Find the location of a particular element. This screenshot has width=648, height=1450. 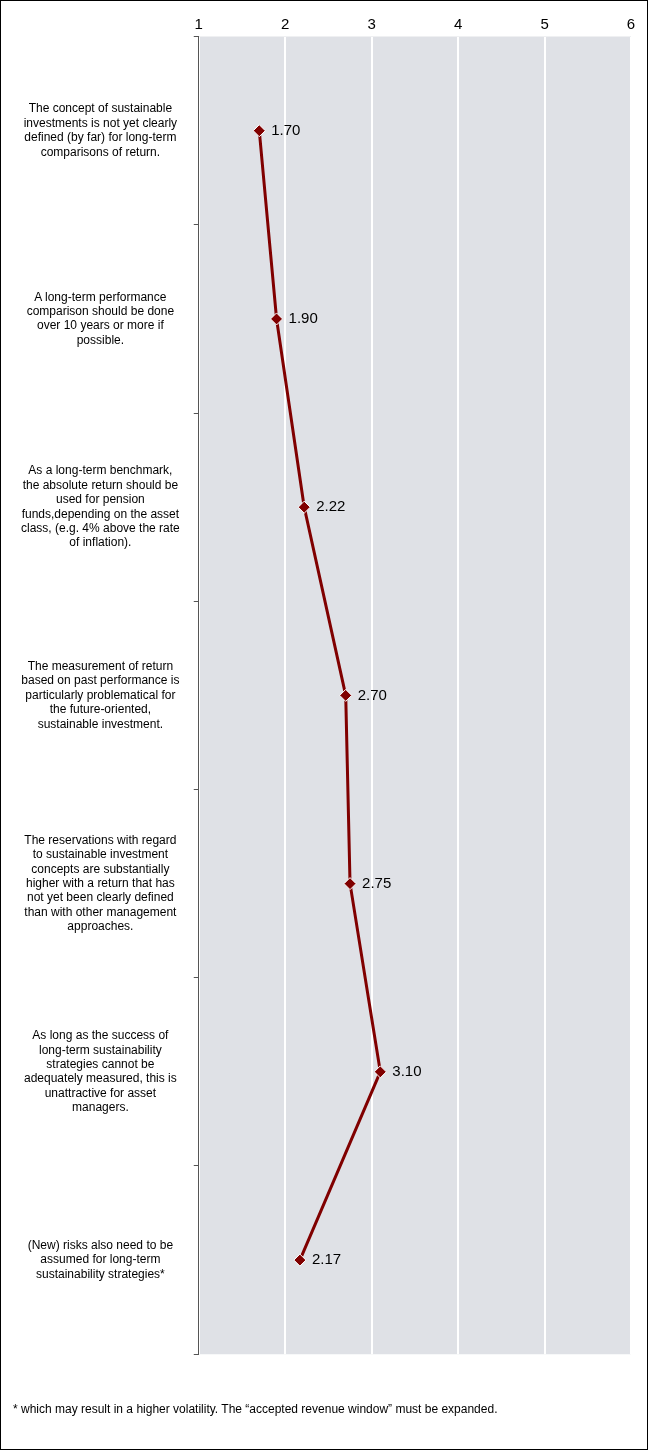

data-label: 2.70 is located at coordinates (372, 694).